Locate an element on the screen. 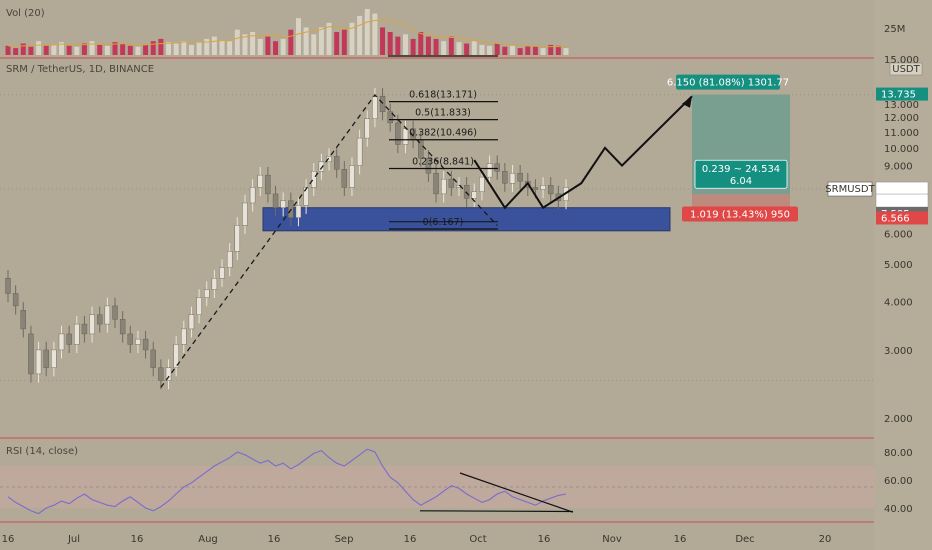 Image resolution: width=932 pixels, height=550 pixels. price-tag-box is located at coordinates (902, 218).